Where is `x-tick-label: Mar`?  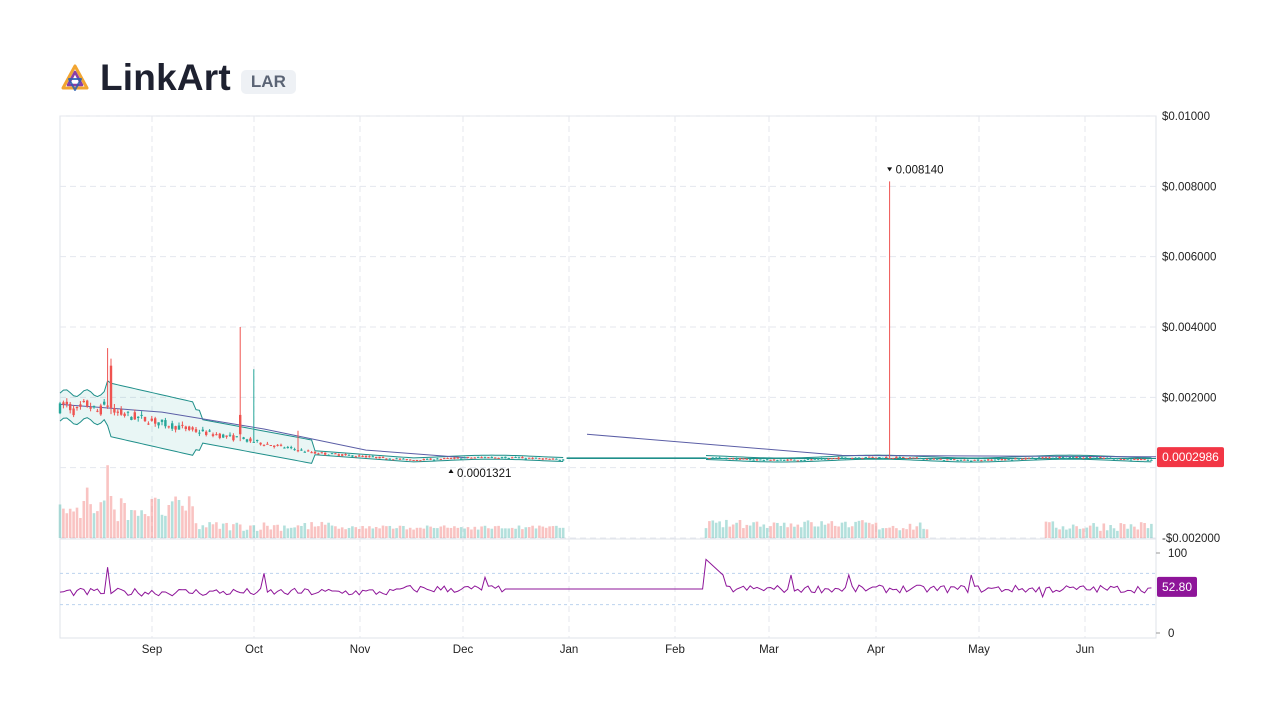
x-tick-label: Mar is located at coordinates (769, 650).